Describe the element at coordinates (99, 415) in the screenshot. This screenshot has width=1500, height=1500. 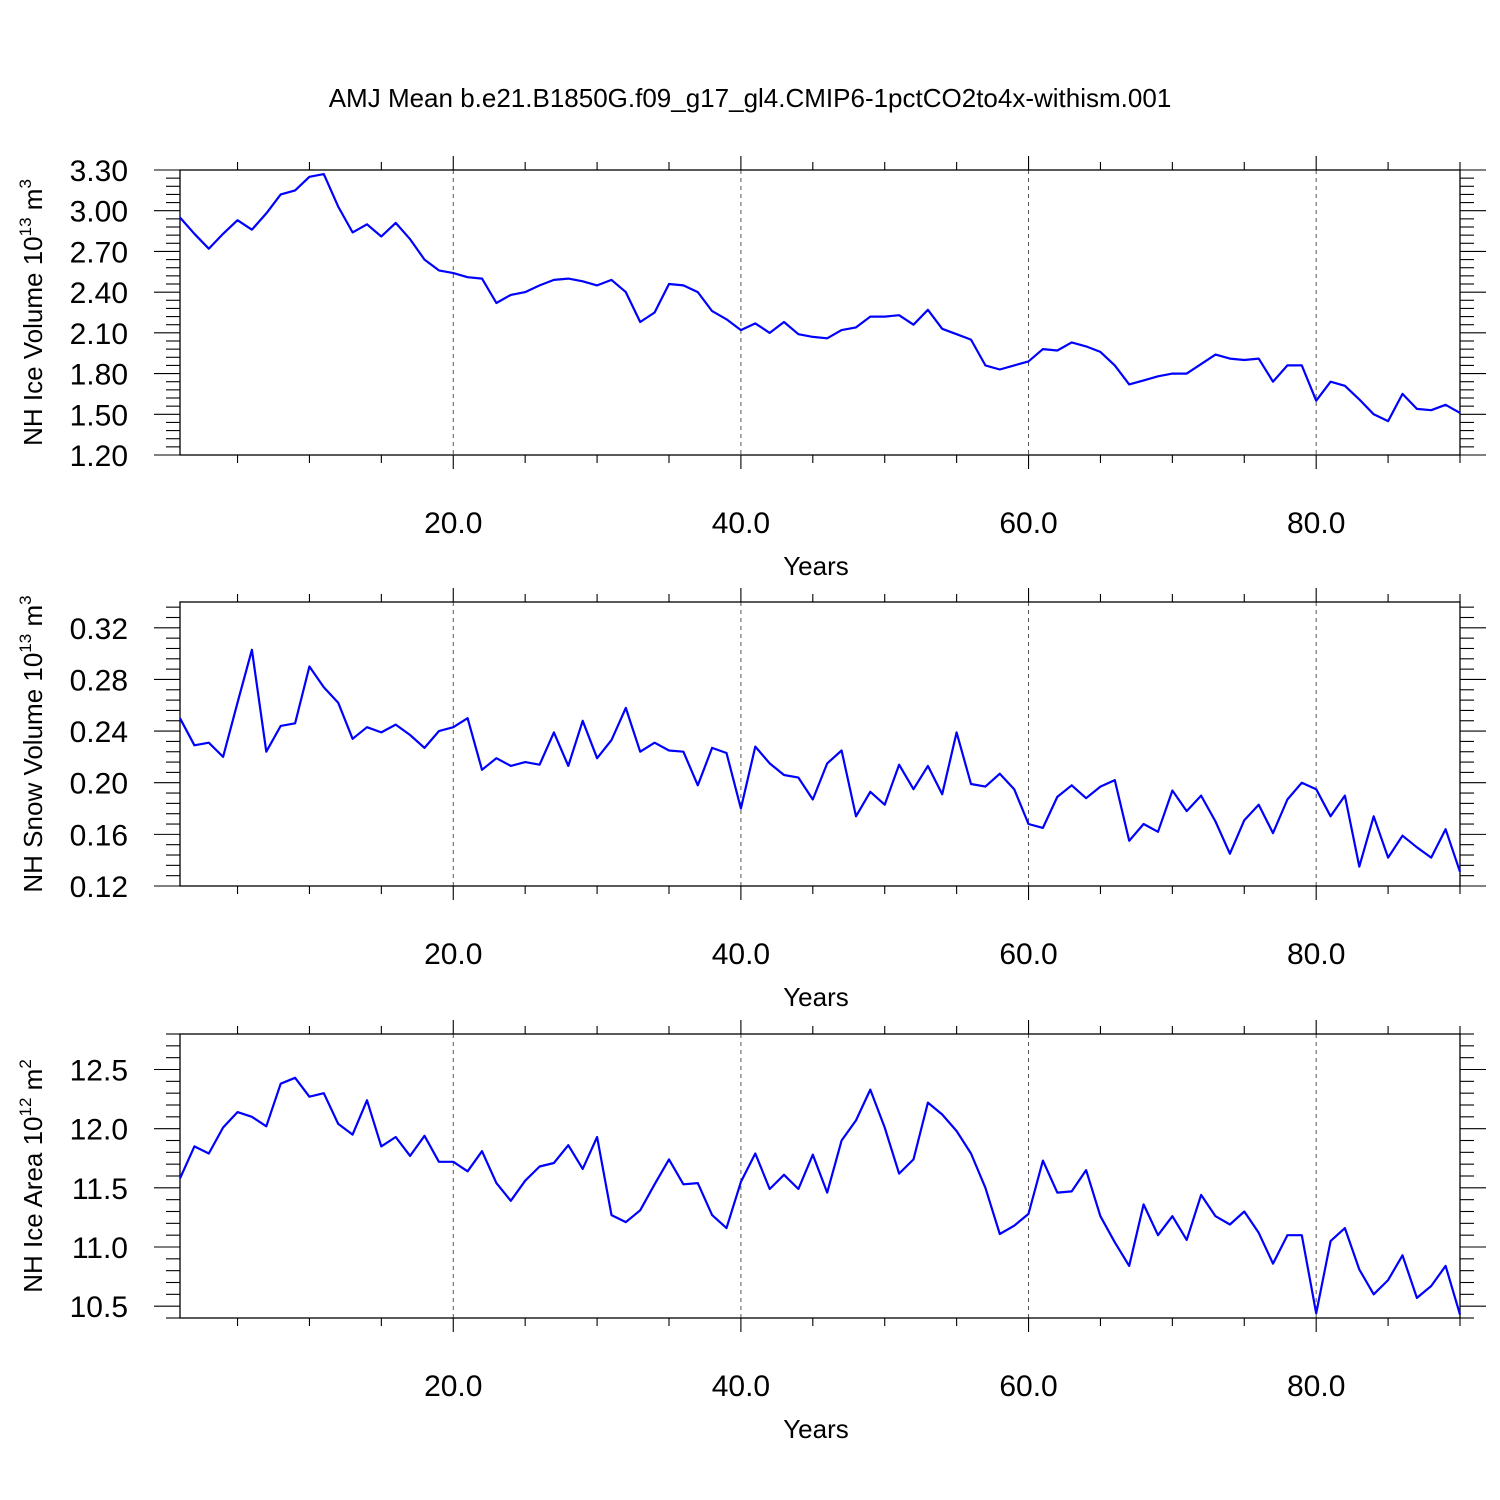
I see `y-tick-label: 1.50` at that location.